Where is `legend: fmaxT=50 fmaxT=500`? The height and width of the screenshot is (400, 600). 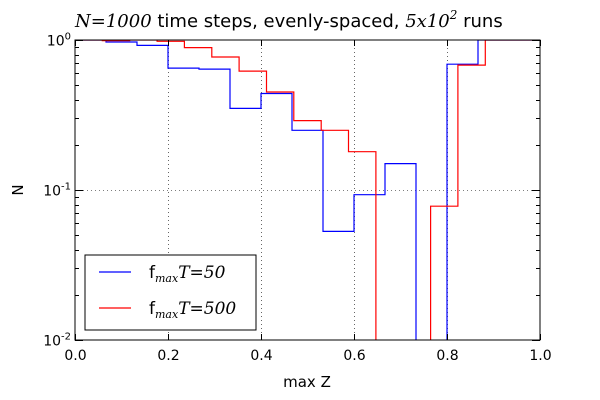 legend: fmaxT=50 fmaxT=500 is located at coordinates (170, 292).